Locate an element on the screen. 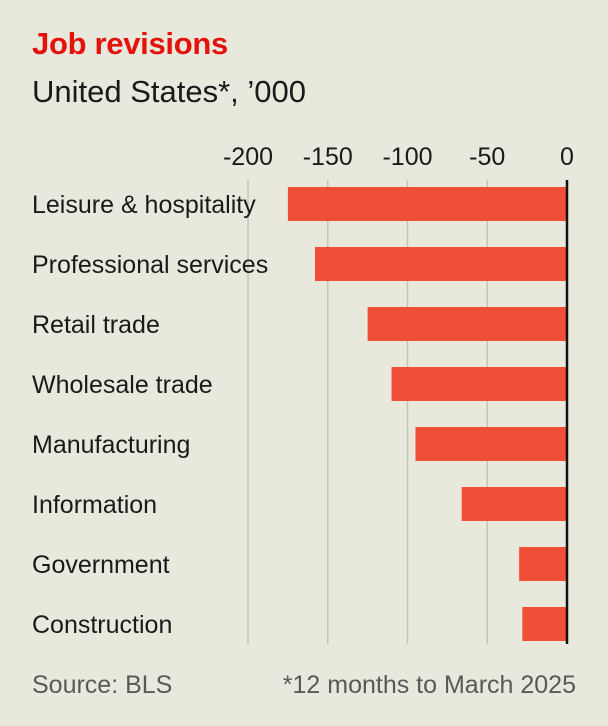  category-label: Wholesale trade is located at coordinates (122, 385).